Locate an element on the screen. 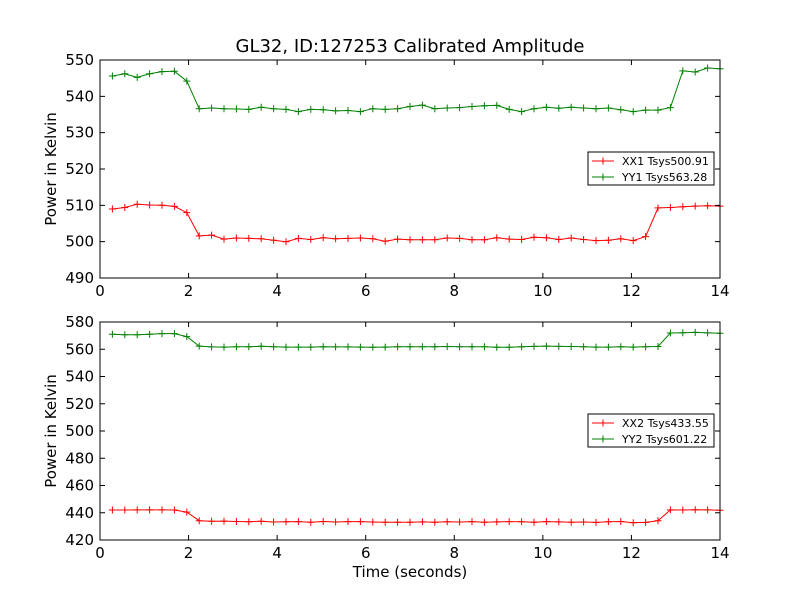 This screenshot has height=600, width=800. y-tick-label: 520 is located at coordinates (79, 404).